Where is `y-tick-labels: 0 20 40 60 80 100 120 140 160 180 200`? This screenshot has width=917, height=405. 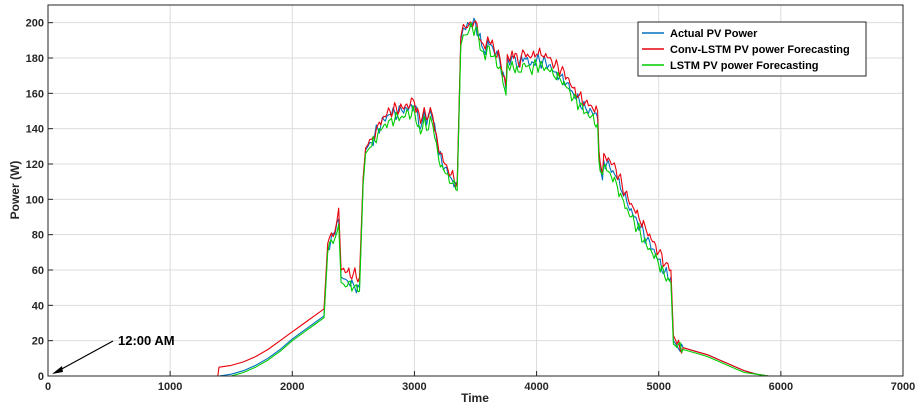
y-tick-labels: 0 20 40 60 80 100 120 140 160 180 200 is located at coordinates (35, 200).